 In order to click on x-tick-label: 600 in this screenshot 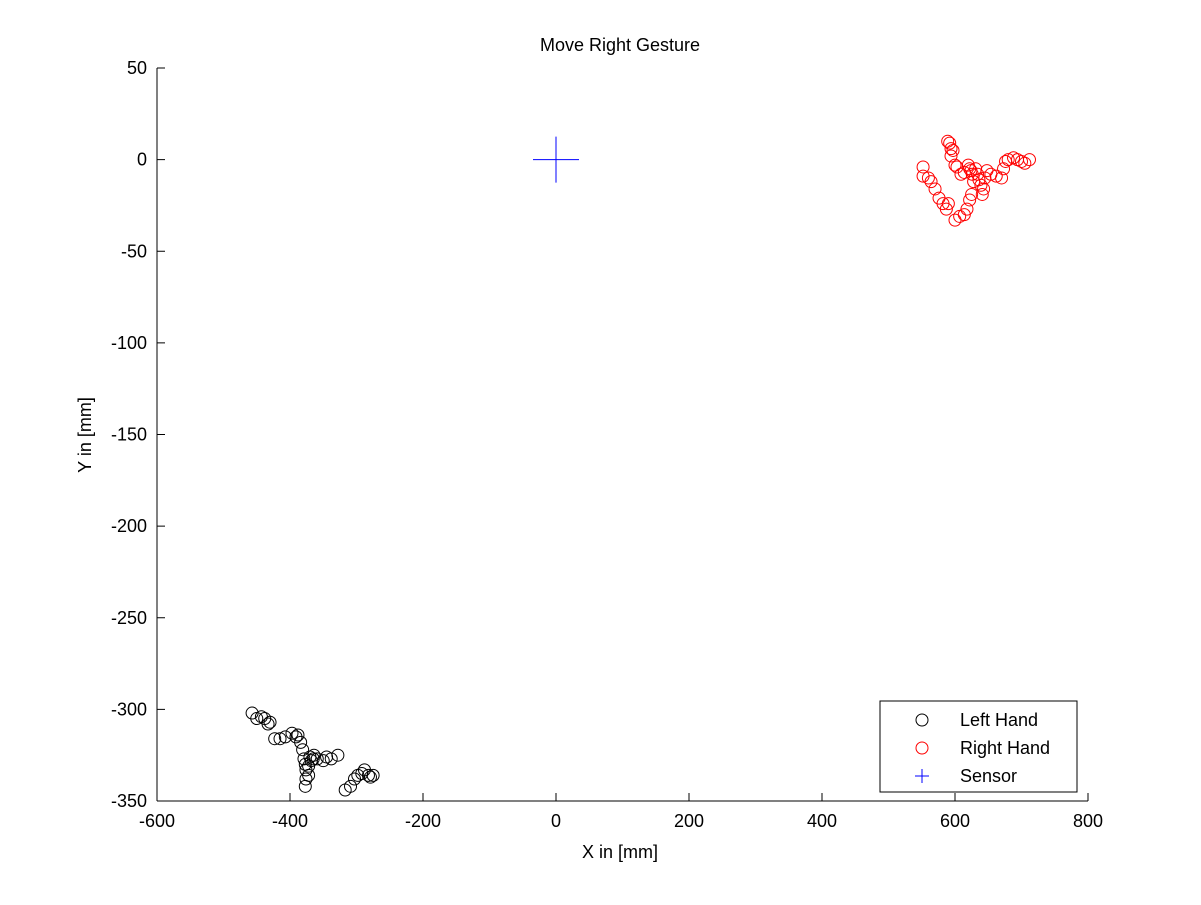, I will do `click(955, 821)`.